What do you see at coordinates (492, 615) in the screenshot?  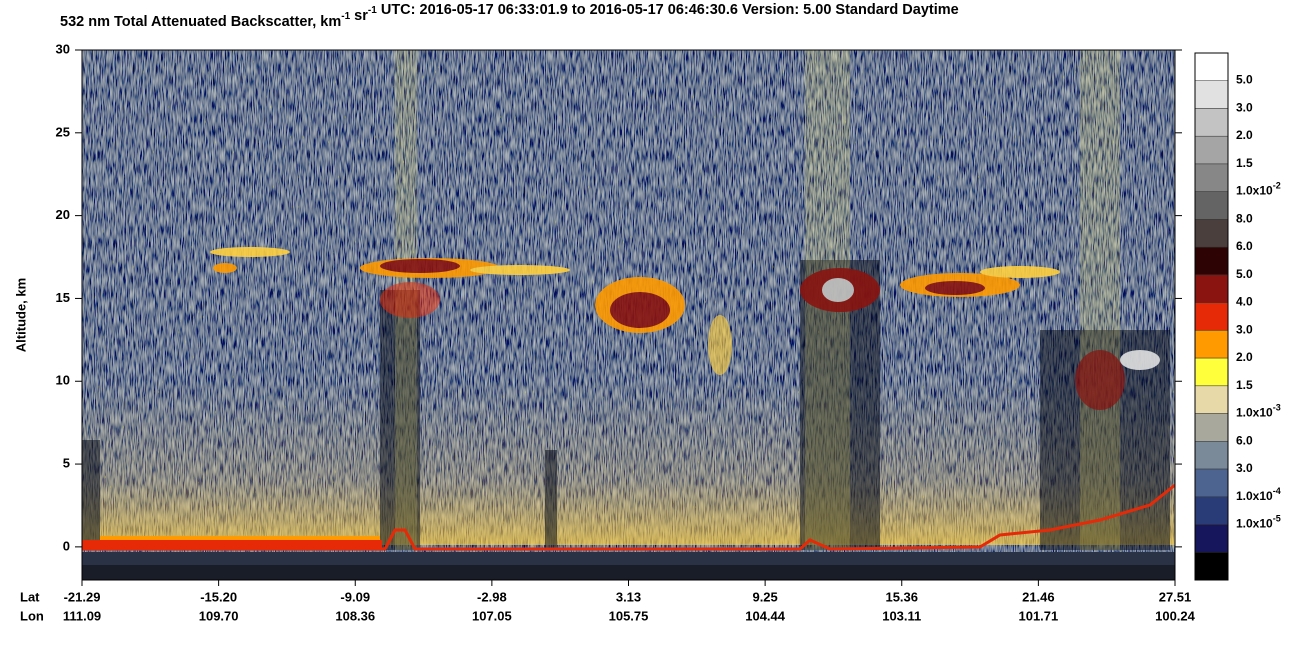 I see `lon-label: 107.05` at bounding box center [492, 615].